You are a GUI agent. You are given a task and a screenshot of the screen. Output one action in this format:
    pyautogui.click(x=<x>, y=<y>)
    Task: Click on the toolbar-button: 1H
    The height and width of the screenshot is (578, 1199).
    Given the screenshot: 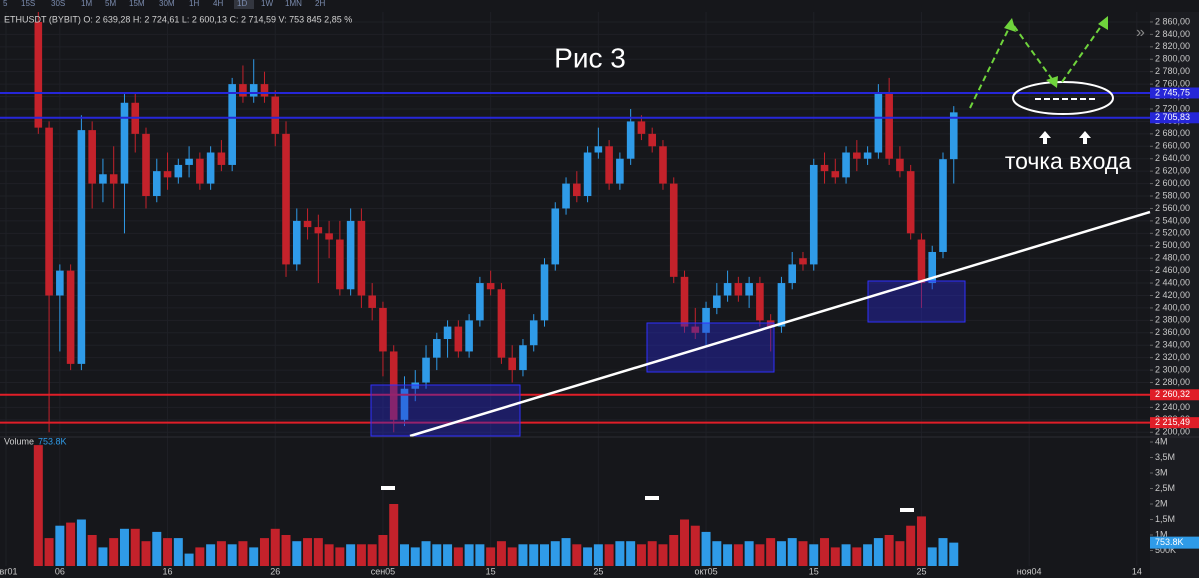 What is the action you would take?
    pyautogui.click(x=194, y=4)
    